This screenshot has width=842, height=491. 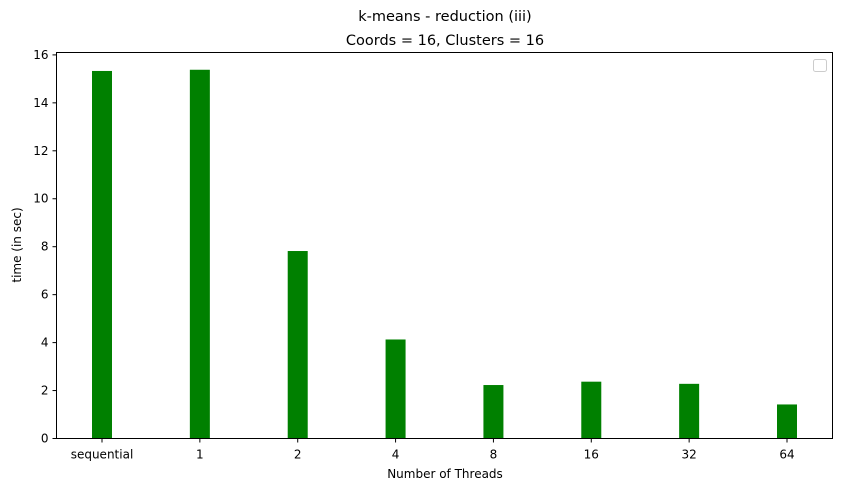 What do you see at coordinates (396, 455) in the screenshot?
I see `x-tick-label: 4` at bounding box center [396, 455].